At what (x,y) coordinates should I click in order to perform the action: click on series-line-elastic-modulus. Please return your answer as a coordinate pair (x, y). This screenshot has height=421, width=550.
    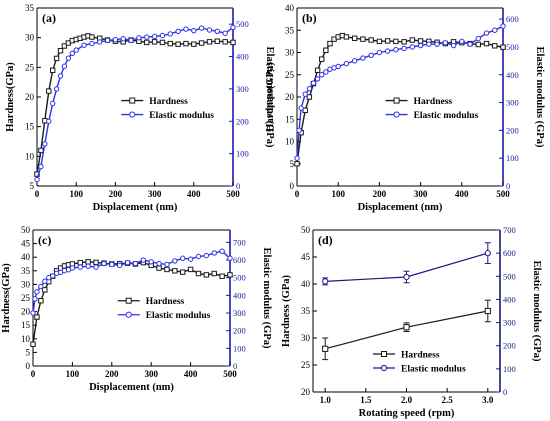
    Looking at the image, I should click on (131, 282).